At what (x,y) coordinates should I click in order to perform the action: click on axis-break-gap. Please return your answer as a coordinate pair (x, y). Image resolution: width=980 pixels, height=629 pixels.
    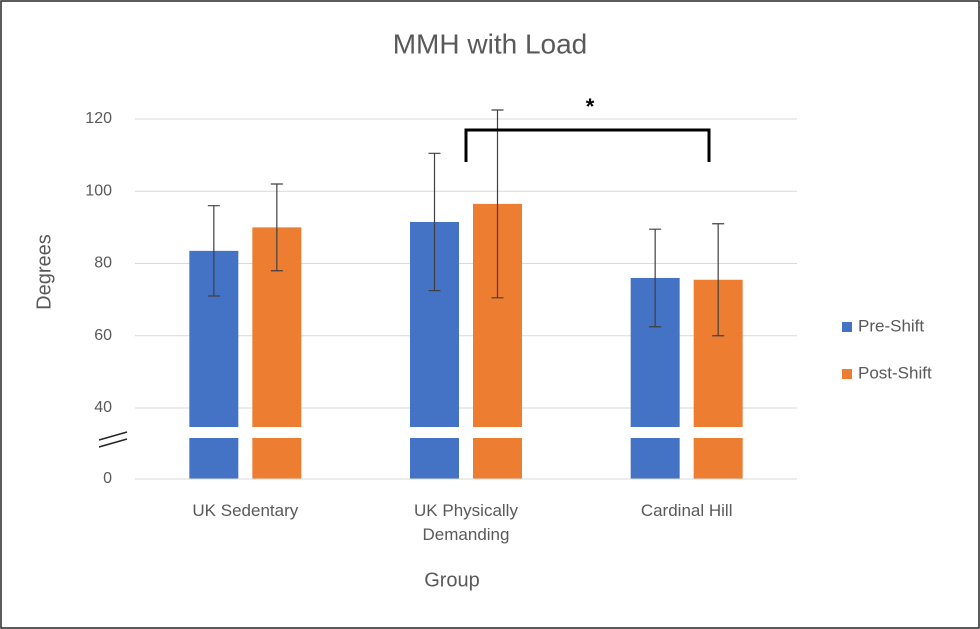
    Looking at the image, I should click on (466, 432).